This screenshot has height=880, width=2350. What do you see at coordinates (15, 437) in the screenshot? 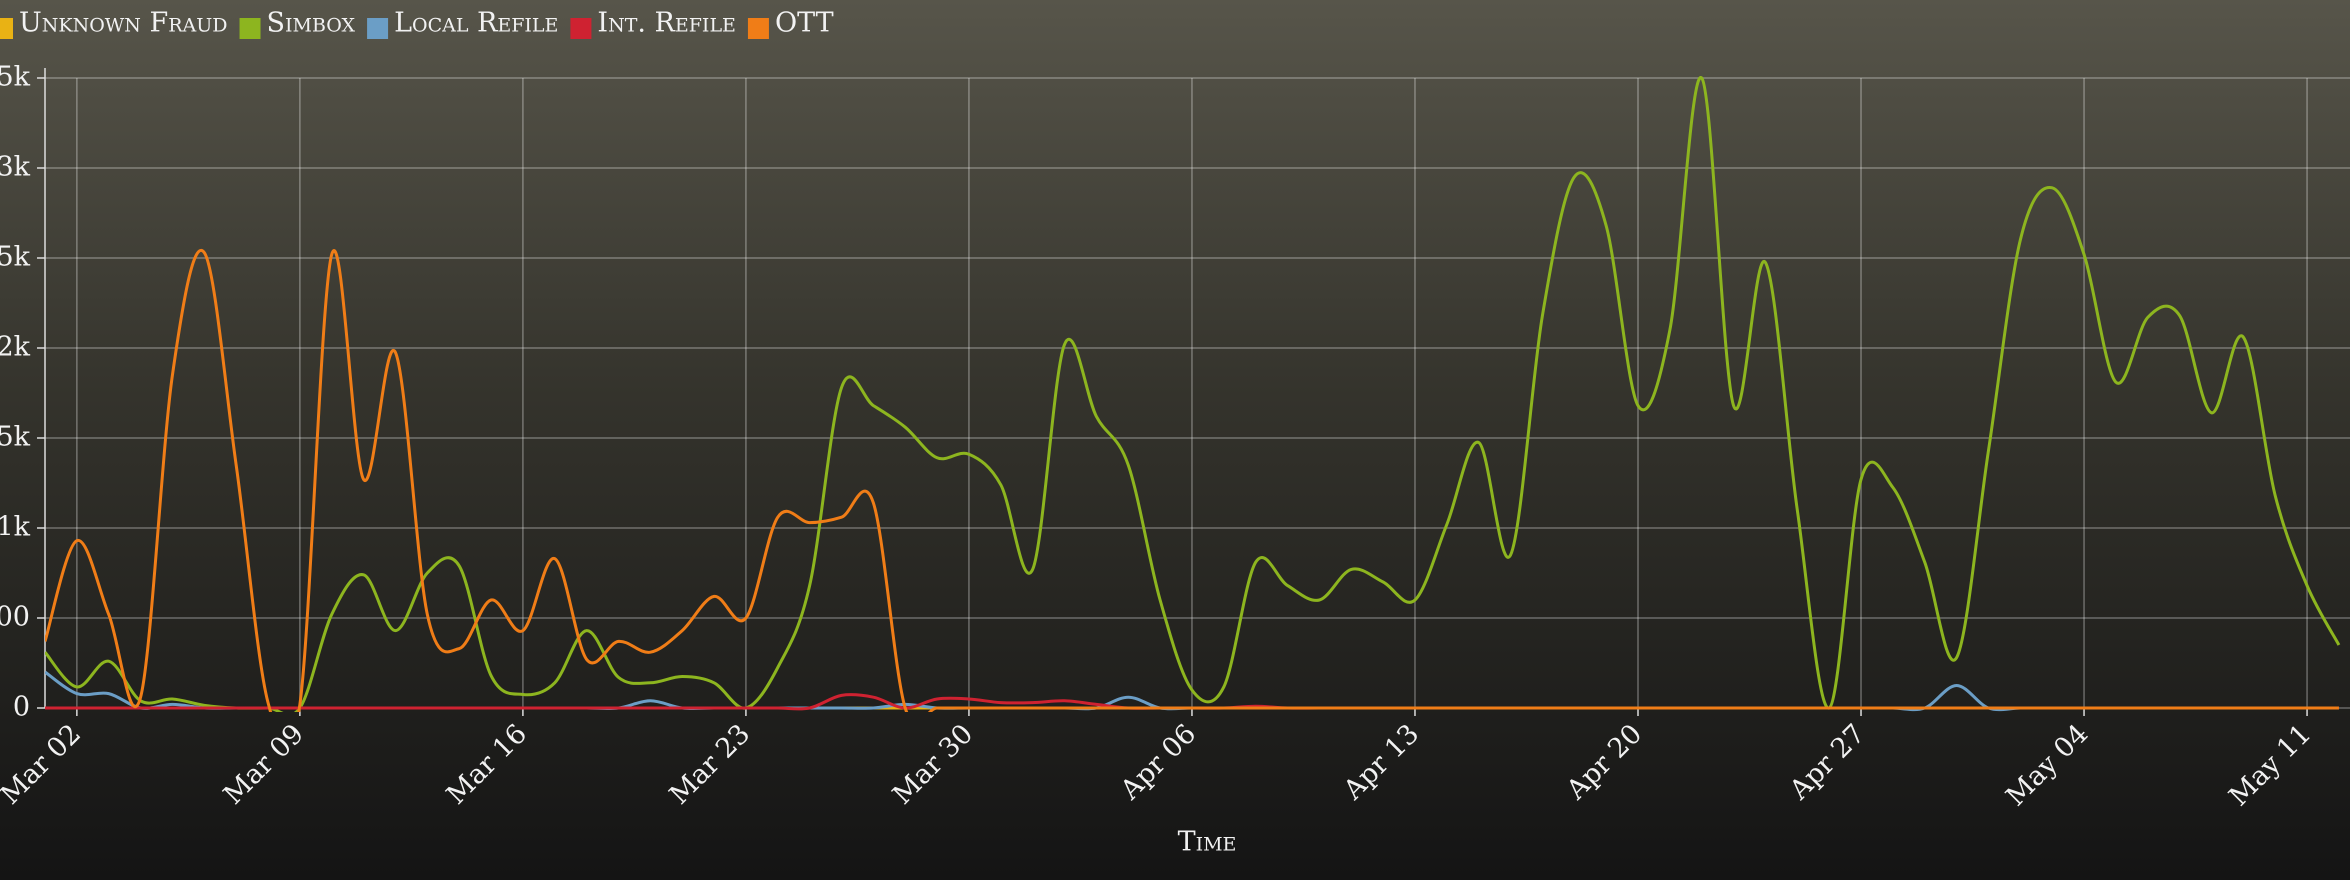
I see `y-tick-label: 1.5k` at bounding box center [15, 437].